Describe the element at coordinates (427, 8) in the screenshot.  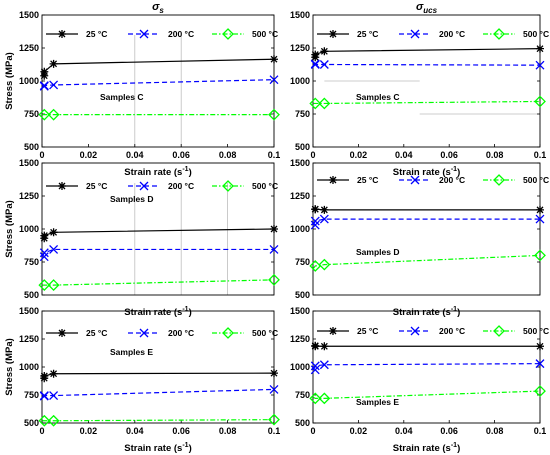
I see `subplot-title: σucs` at that location.